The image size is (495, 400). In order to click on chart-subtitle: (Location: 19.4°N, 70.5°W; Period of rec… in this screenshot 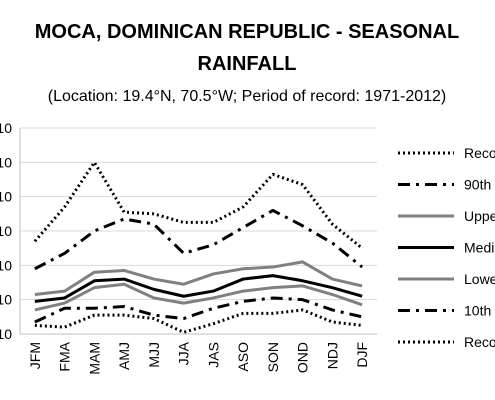, I will do `click(247, 96)`.